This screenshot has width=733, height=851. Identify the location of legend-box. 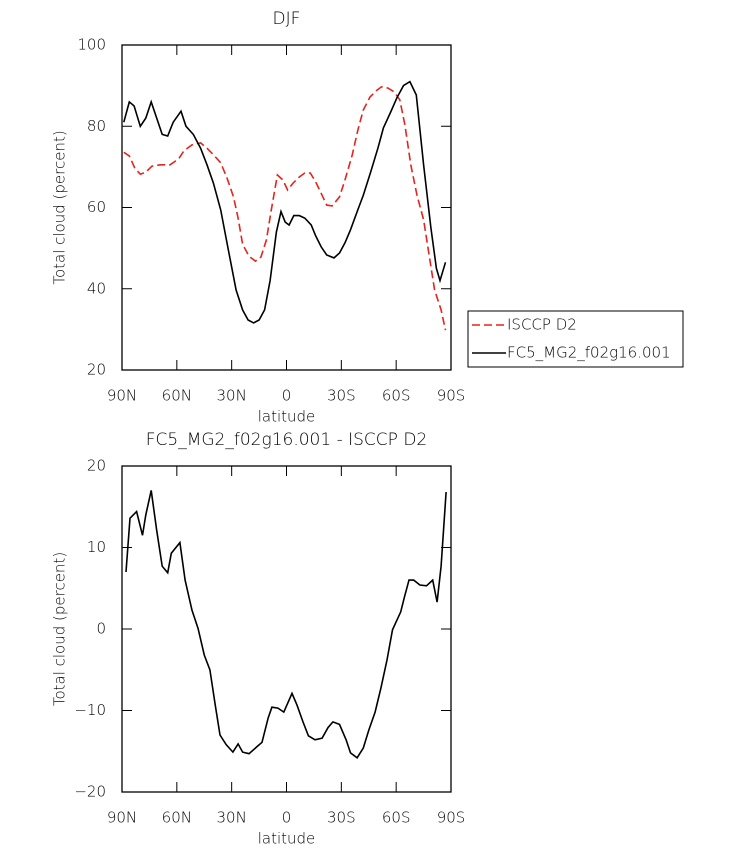
(575, 339).